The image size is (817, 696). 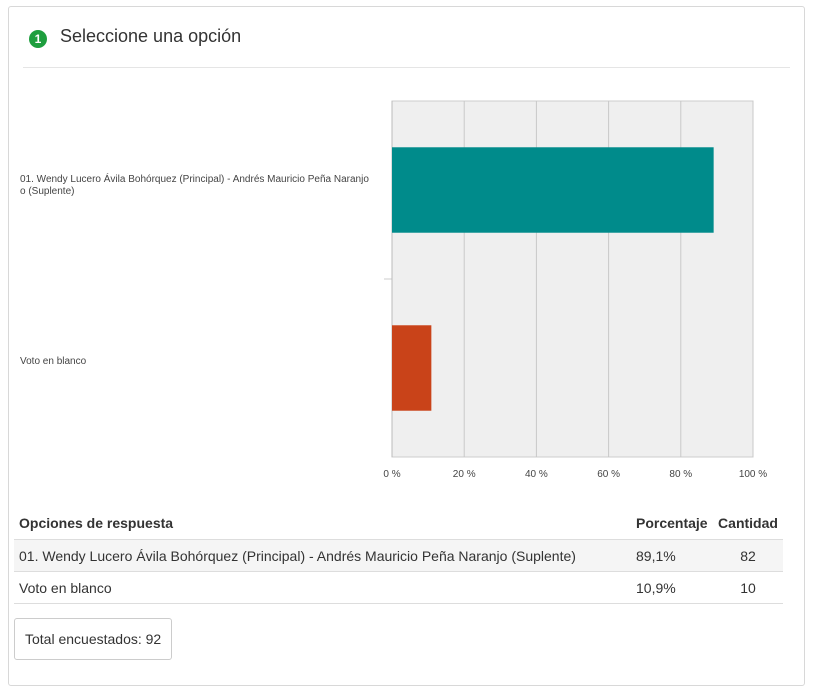 What do you see at coordinates (672, 587) in the screenshot?
I see `row-percent: 10,9%` at bounding box center [672, 587].